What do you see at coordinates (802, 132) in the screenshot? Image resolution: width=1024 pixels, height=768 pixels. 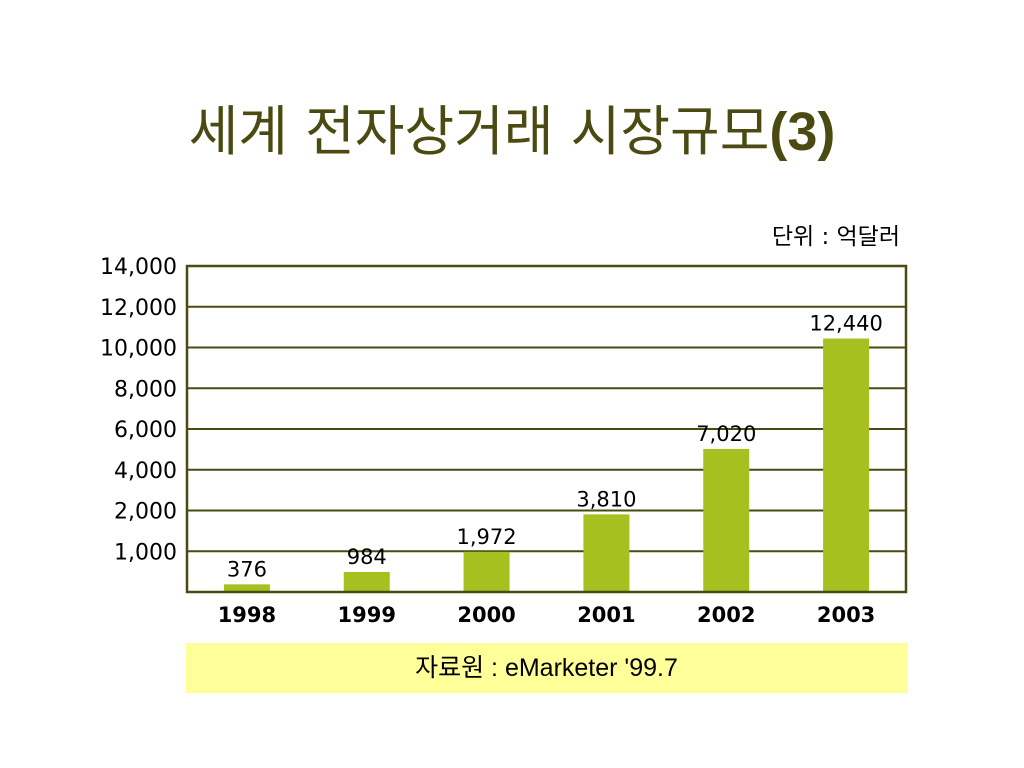 I see `title-suffix: (3)` at bounding box center [802, 132].